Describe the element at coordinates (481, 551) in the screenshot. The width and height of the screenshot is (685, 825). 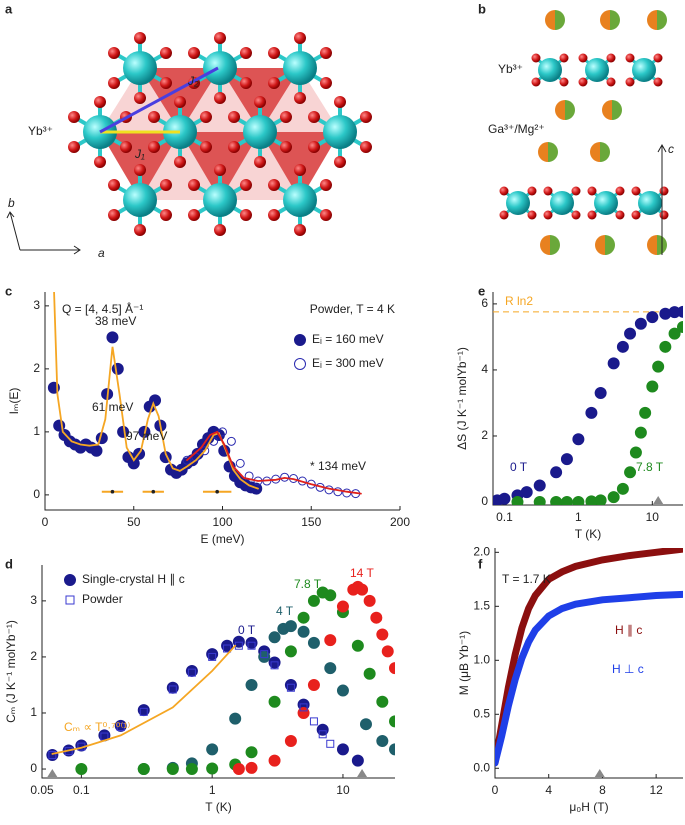
I see `y-tick-label: 2.0` at that location.